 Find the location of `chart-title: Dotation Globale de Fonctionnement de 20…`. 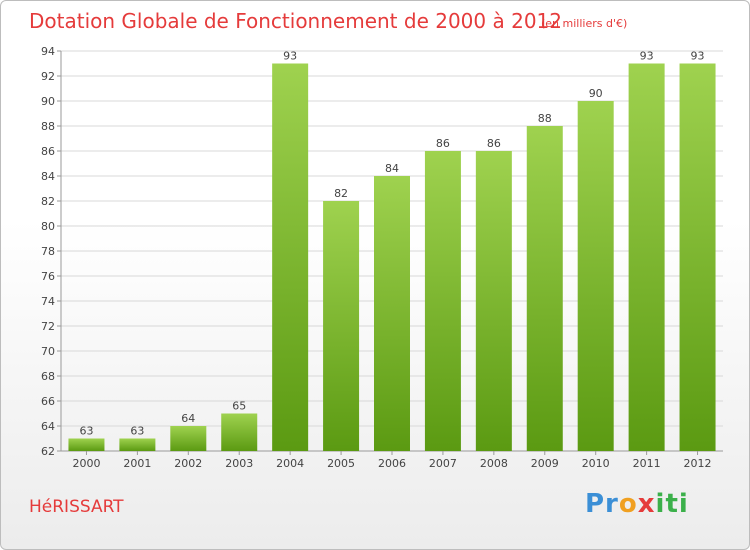

chart-title: Dotation Globale de Fonctionnement de 20… is located at coordinates (295, 21).